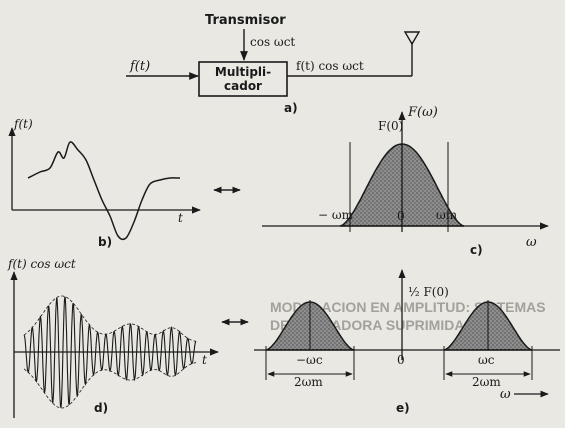  I want to click on carrier-label: cos ωct, so click(272, 42).